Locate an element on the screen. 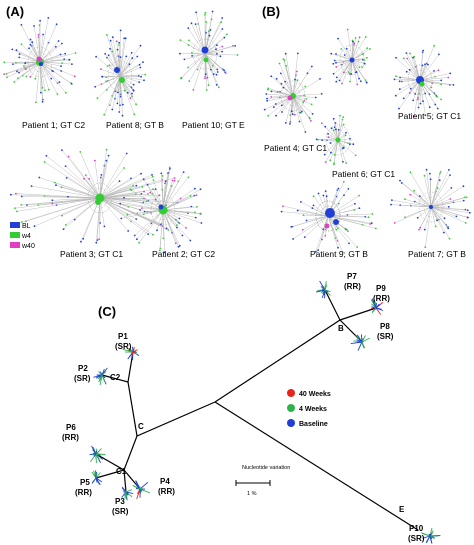  tip-response-p6: (RR) is located at coordinates (70, 437).